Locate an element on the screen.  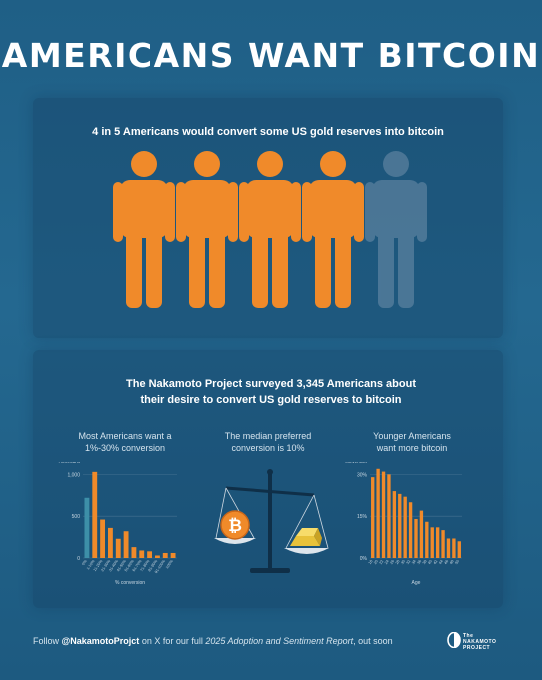
x-tick-label: 100% is located at coordinates (169, 564).